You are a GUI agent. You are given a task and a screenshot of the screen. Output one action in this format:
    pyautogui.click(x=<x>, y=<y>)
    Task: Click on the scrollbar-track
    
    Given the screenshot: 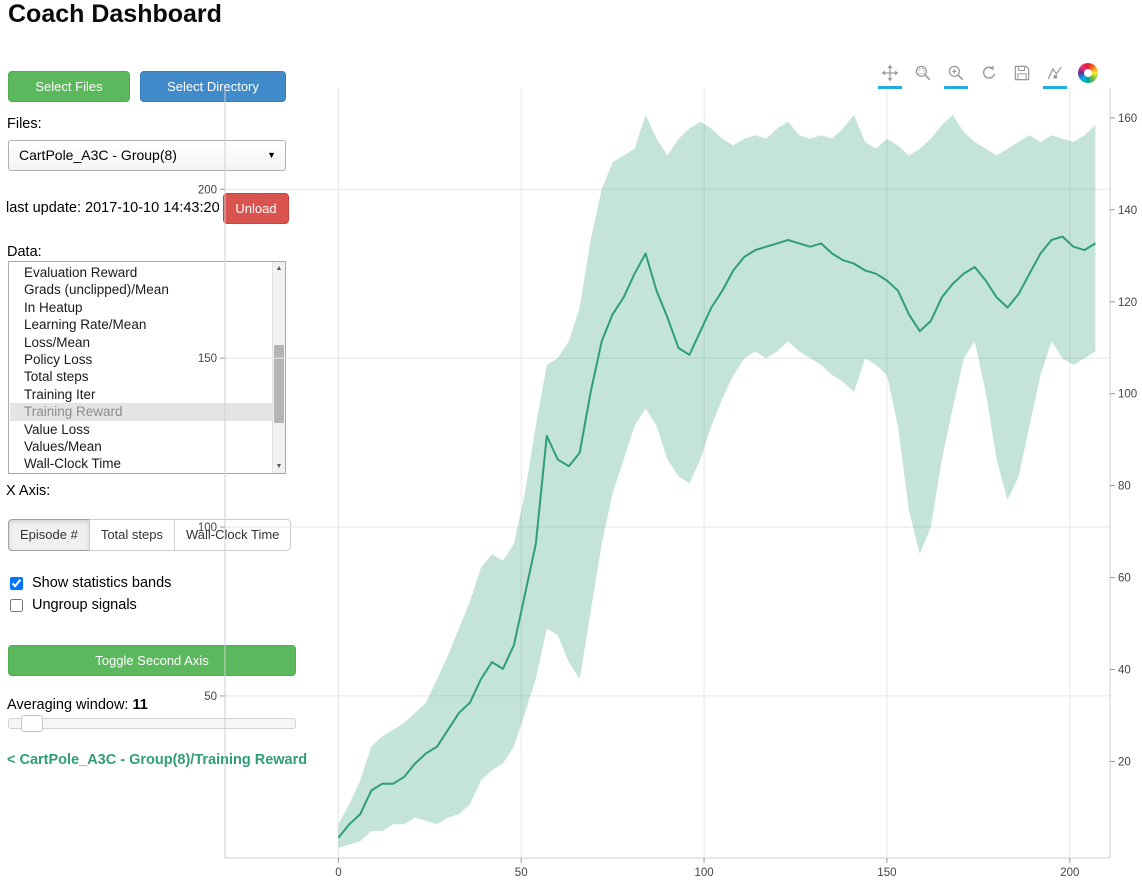 What is the action you would take?
    pyautogui.click(x=279, y=367)
    